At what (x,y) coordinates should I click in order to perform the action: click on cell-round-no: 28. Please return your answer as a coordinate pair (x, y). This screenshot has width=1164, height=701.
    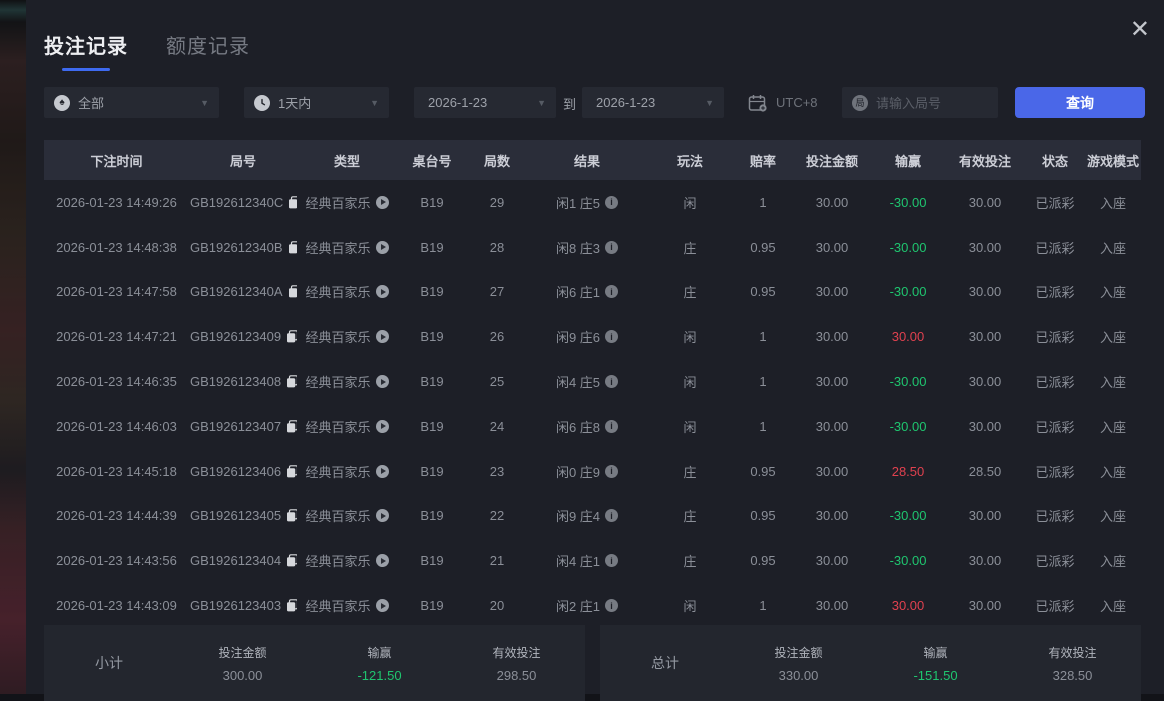
    Looking at the image, I should click on (497, 247).